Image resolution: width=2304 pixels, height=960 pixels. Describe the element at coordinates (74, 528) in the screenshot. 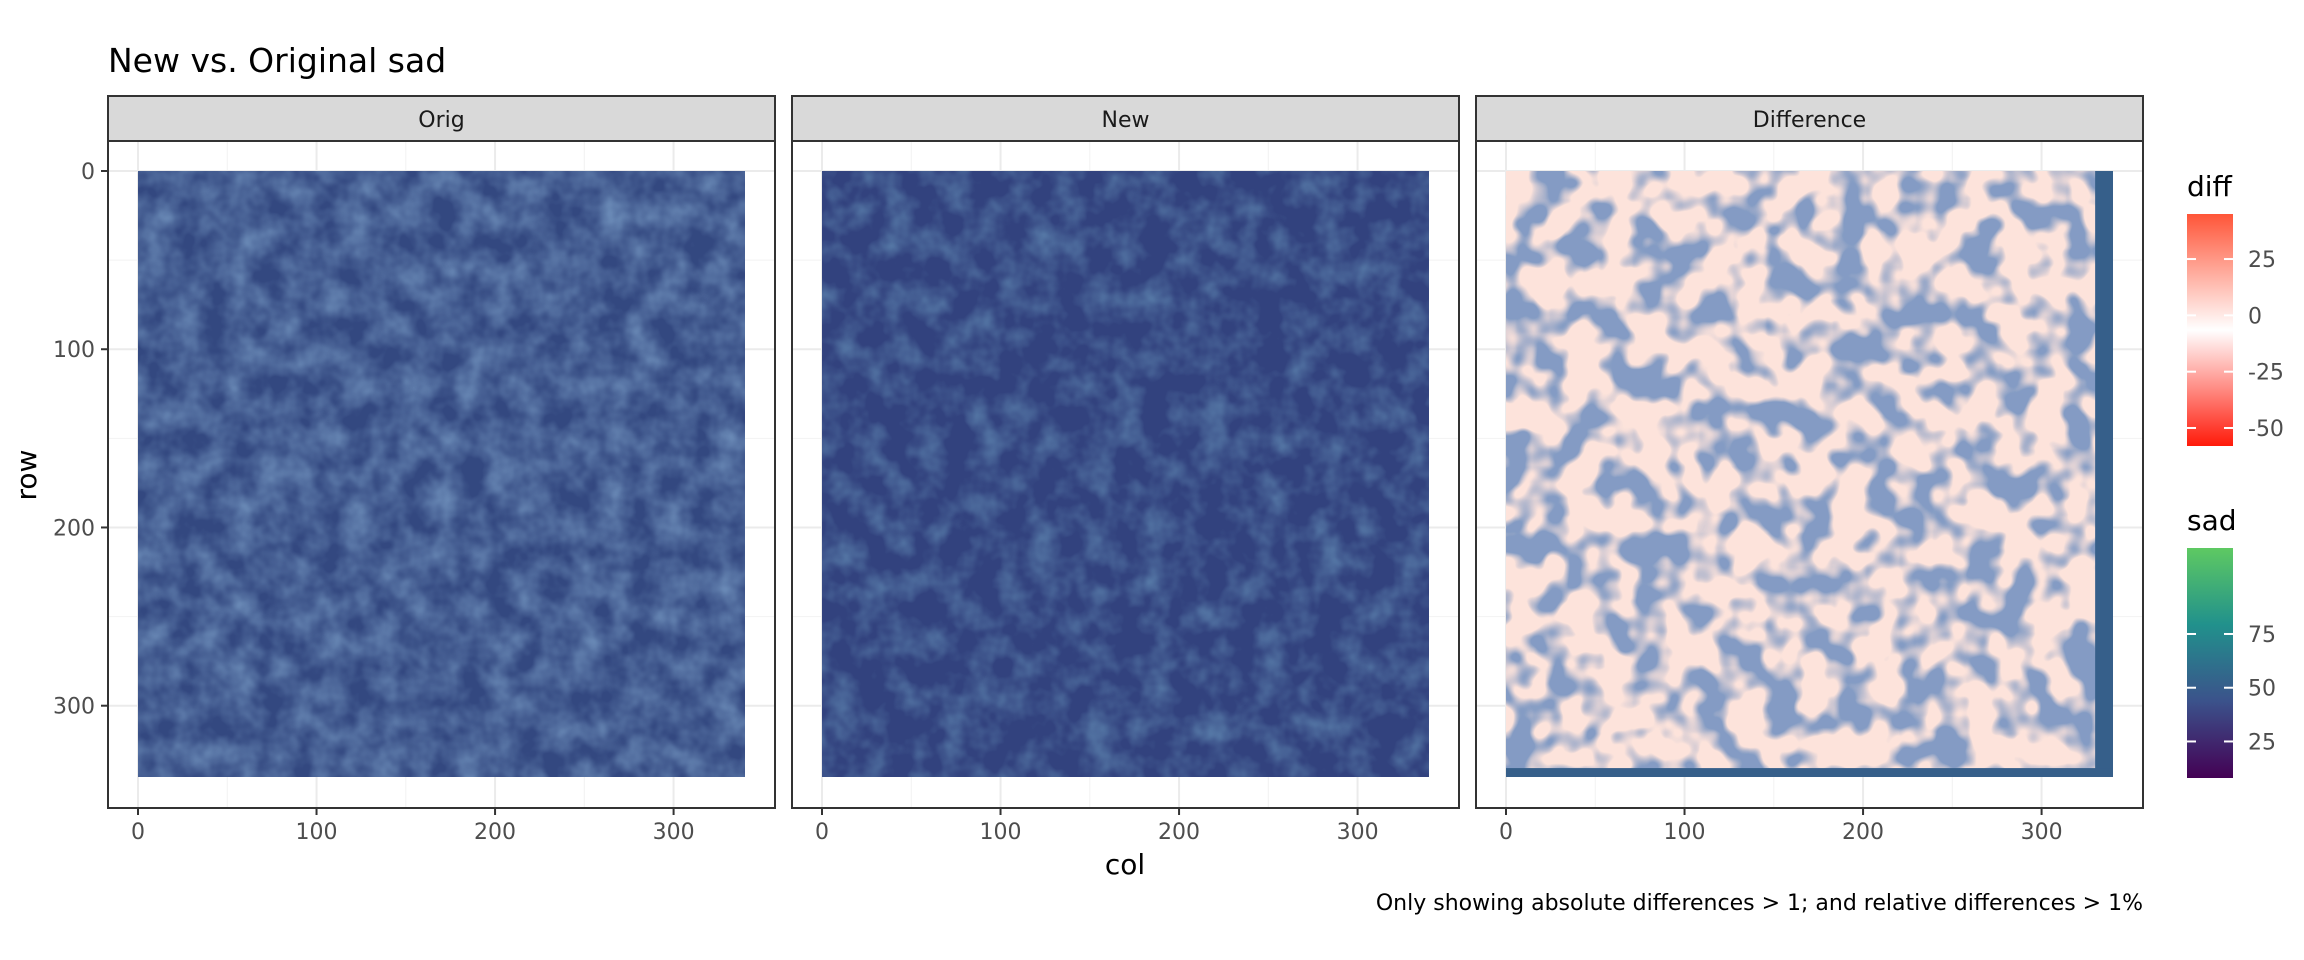

I see `y-tick-label: 200` at that location.